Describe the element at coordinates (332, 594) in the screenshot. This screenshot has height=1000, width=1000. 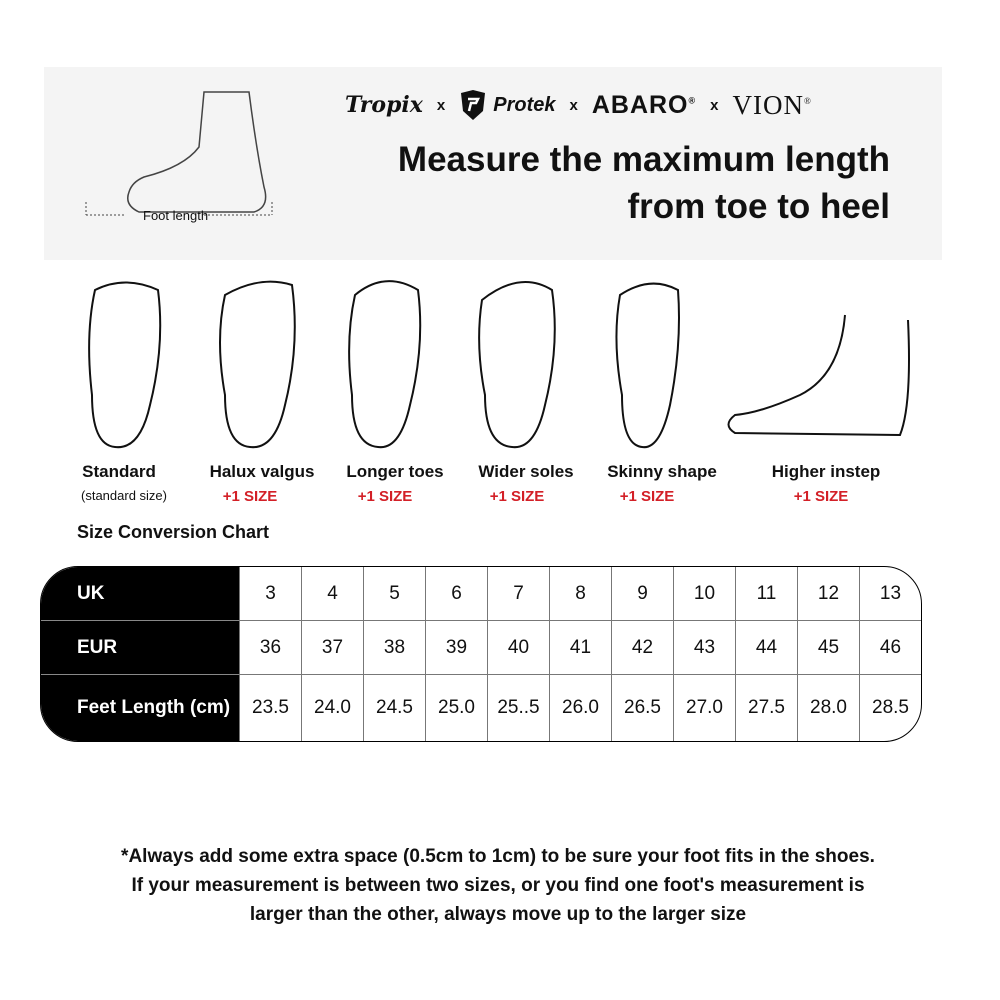
I see `table-cell: 4` at that location.